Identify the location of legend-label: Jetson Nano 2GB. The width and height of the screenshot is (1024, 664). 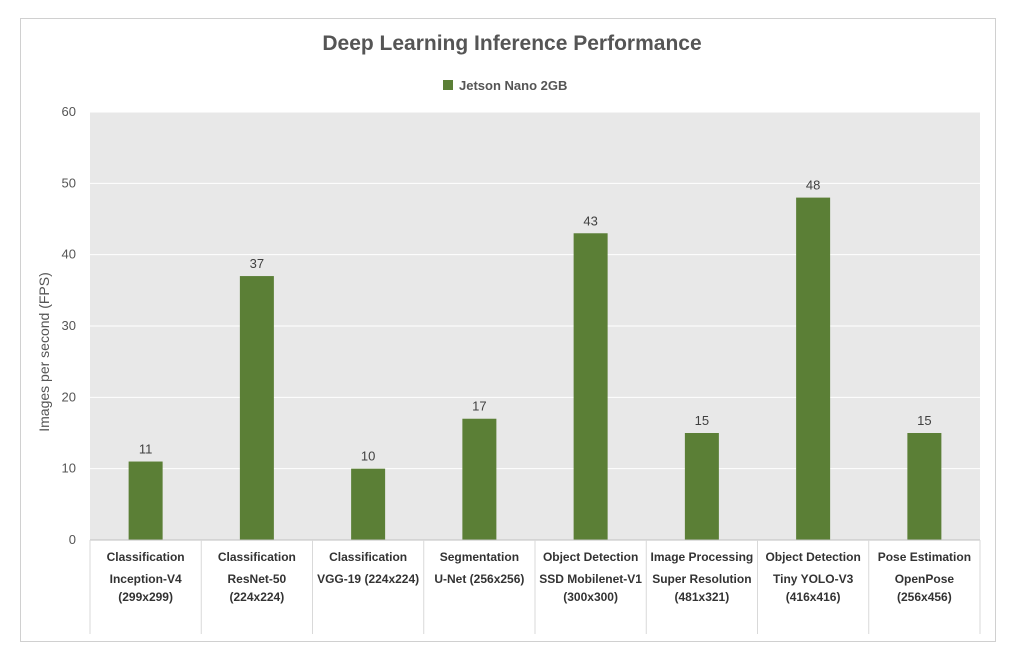
(513, 85).